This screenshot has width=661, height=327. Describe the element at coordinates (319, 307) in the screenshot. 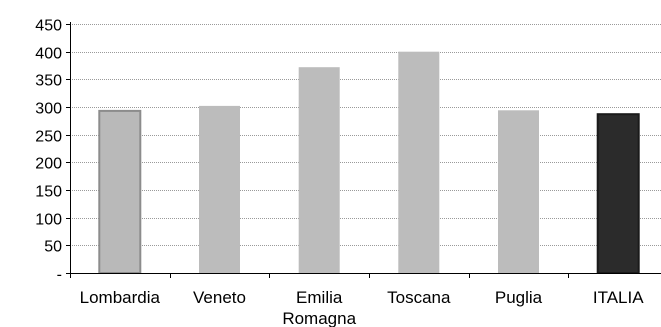

I see `x-tick-label: Emilia Romagna` at that location.